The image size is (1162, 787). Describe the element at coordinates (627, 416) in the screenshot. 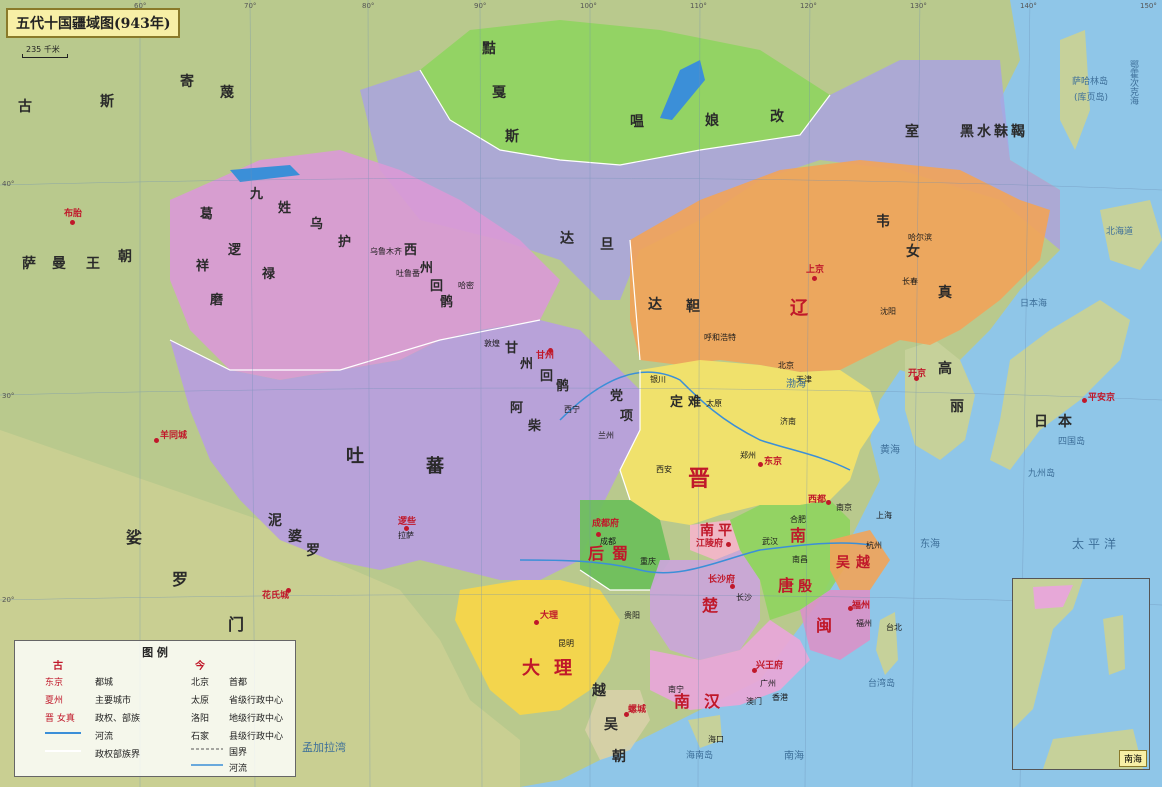

I see `region-label: 项` at that location.